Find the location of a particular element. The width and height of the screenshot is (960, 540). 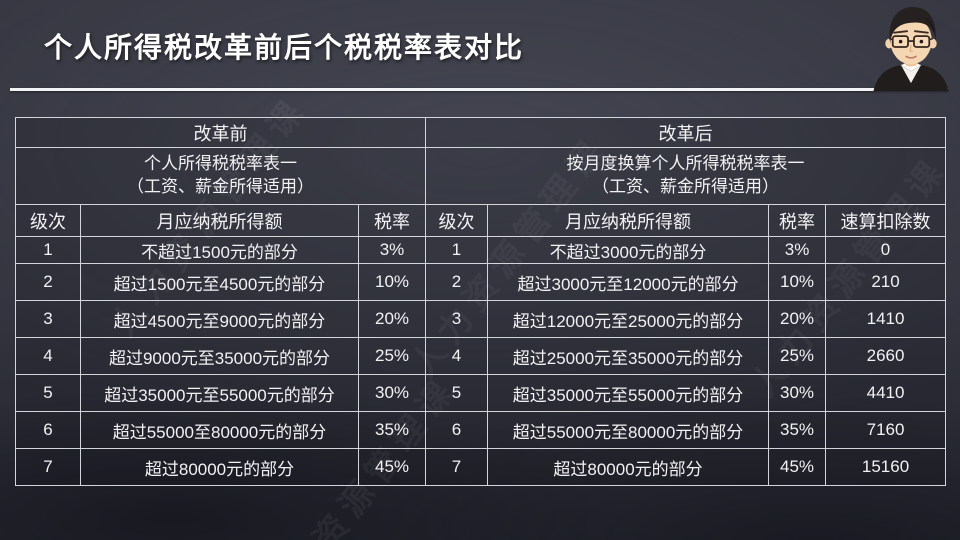

before-subtitle-line2: （工资、薪金所得适用） is located at coordinates (221, 186).